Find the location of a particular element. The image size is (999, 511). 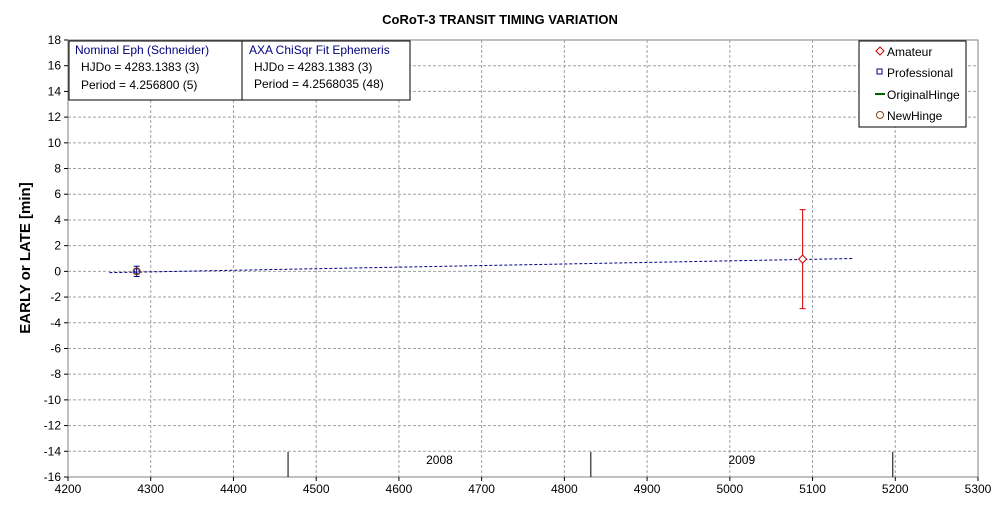

newhinge-point is located at coordinates (136, 271).